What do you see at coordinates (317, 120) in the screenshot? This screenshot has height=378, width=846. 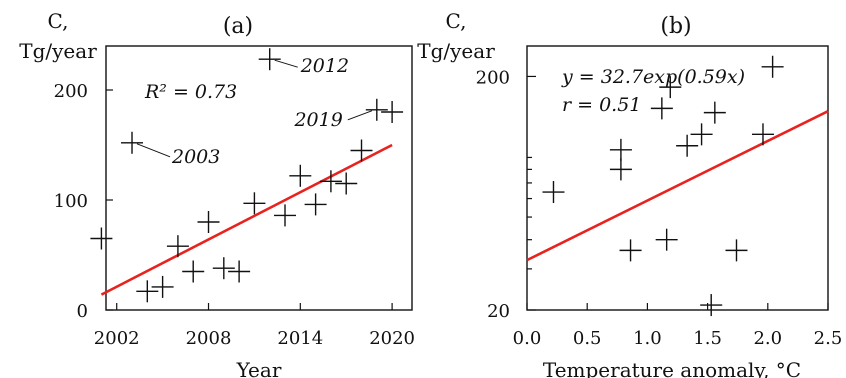 I see `panel-a-year-label: 2019` at bounding box center [317, 120].